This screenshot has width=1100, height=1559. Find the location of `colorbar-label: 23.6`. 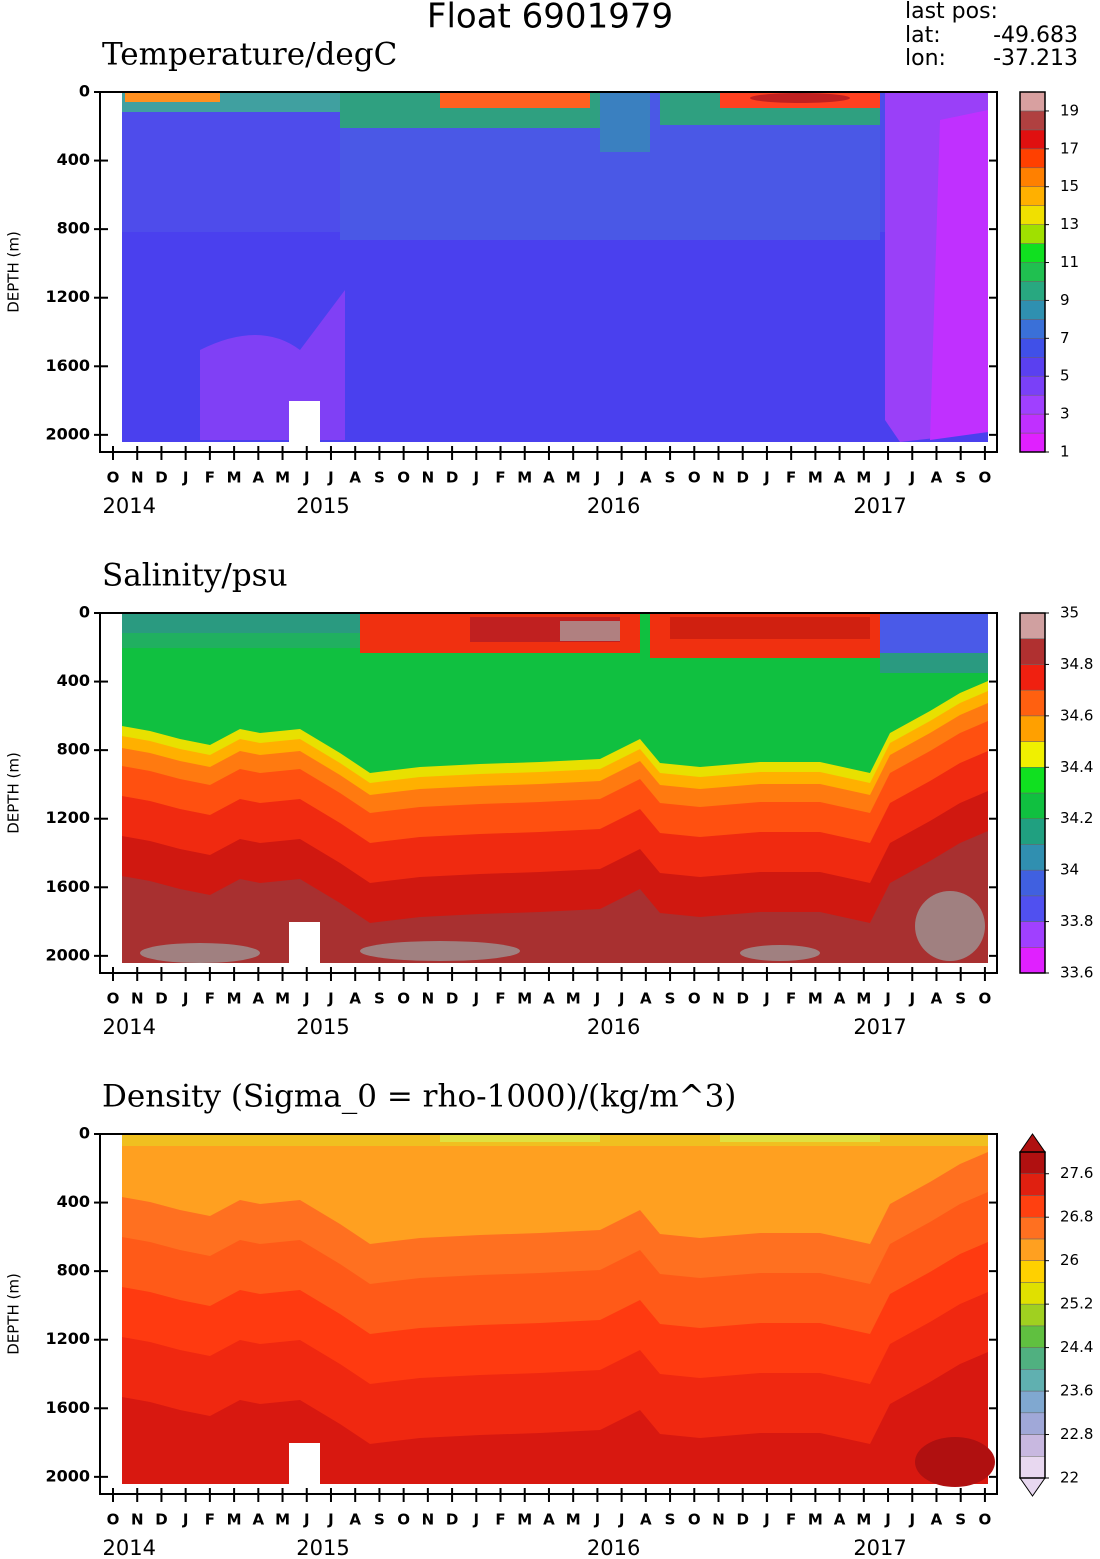

colorbar-label: 23.6 is located at coordinates (1076, 1391).